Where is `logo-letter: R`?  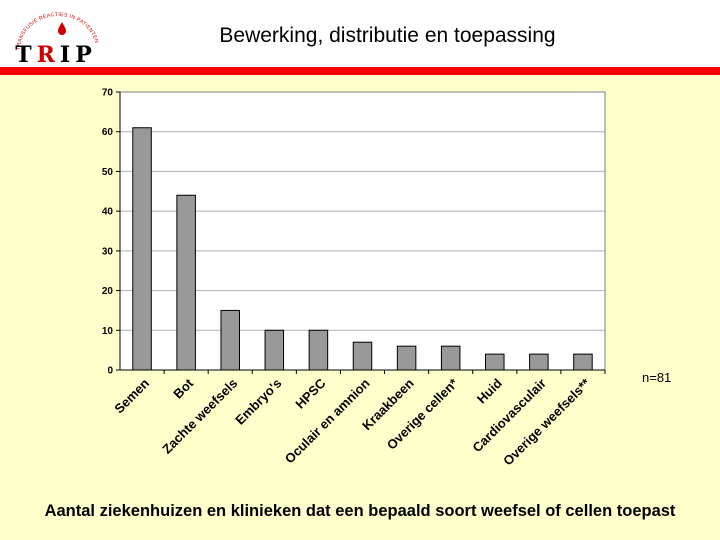 logo-letter: R is located at coordinates (48, 55).